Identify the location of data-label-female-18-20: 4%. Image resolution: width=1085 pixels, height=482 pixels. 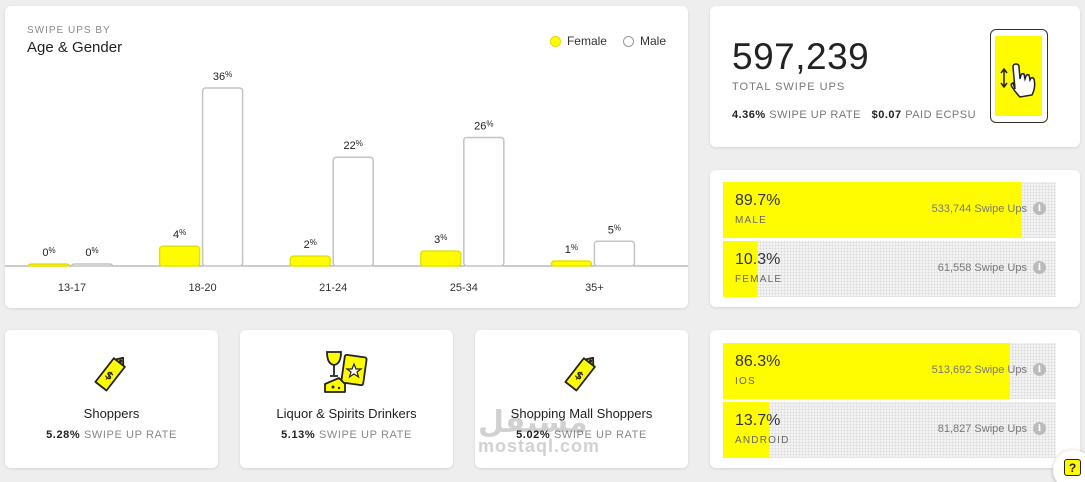
(179, 234).